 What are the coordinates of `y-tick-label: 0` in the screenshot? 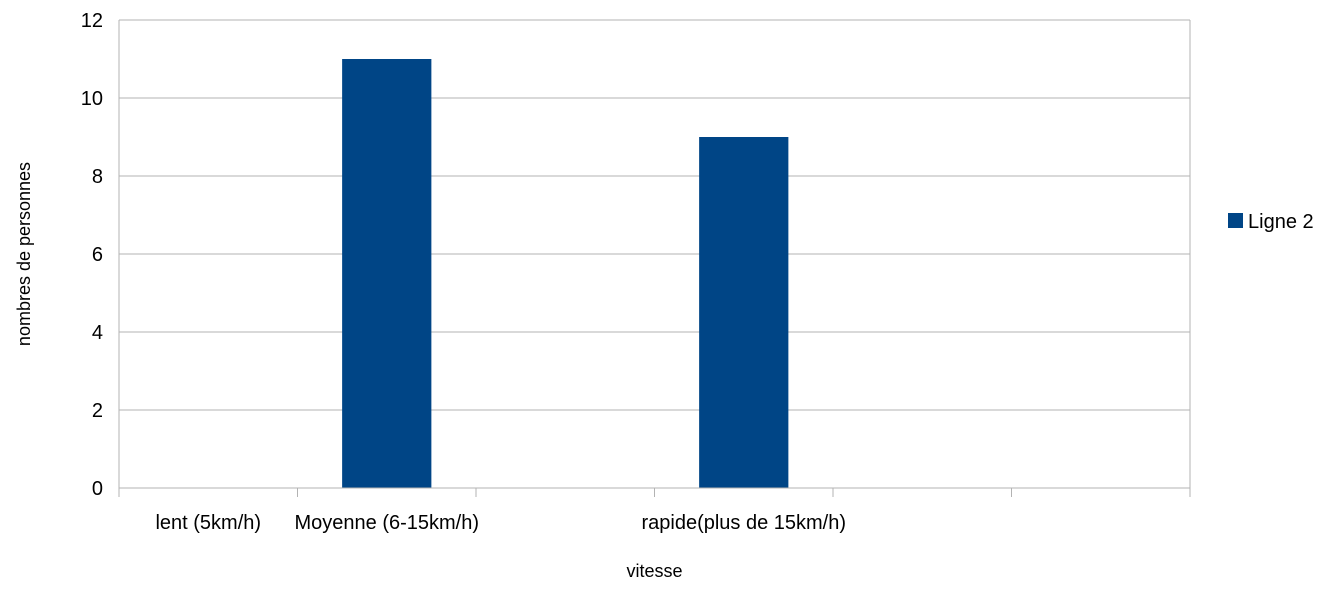 It's located at (97, 489).